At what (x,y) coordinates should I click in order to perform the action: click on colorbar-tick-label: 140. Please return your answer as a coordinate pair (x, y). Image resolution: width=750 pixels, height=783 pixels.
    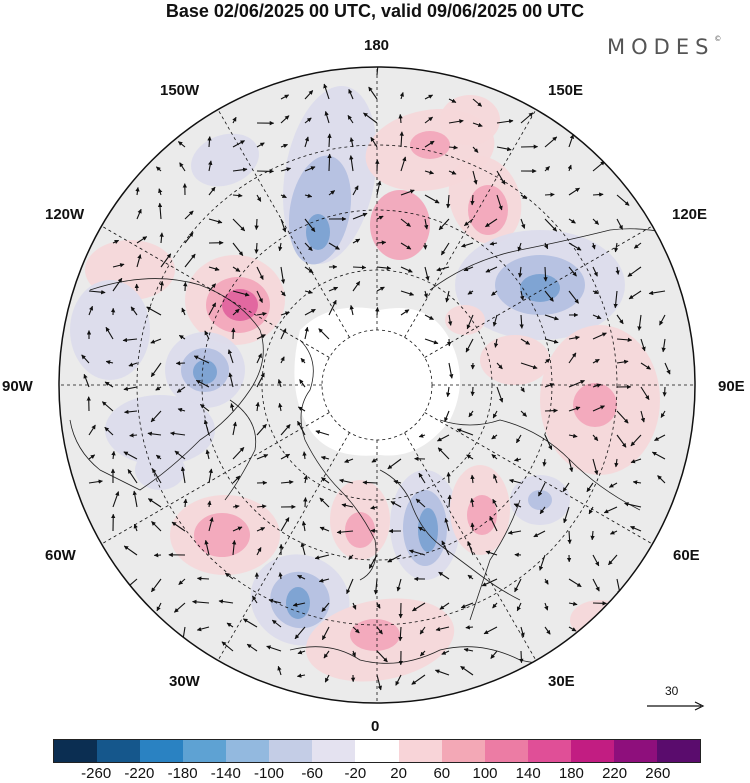
    Looking at the image, I should click on (528, 773).